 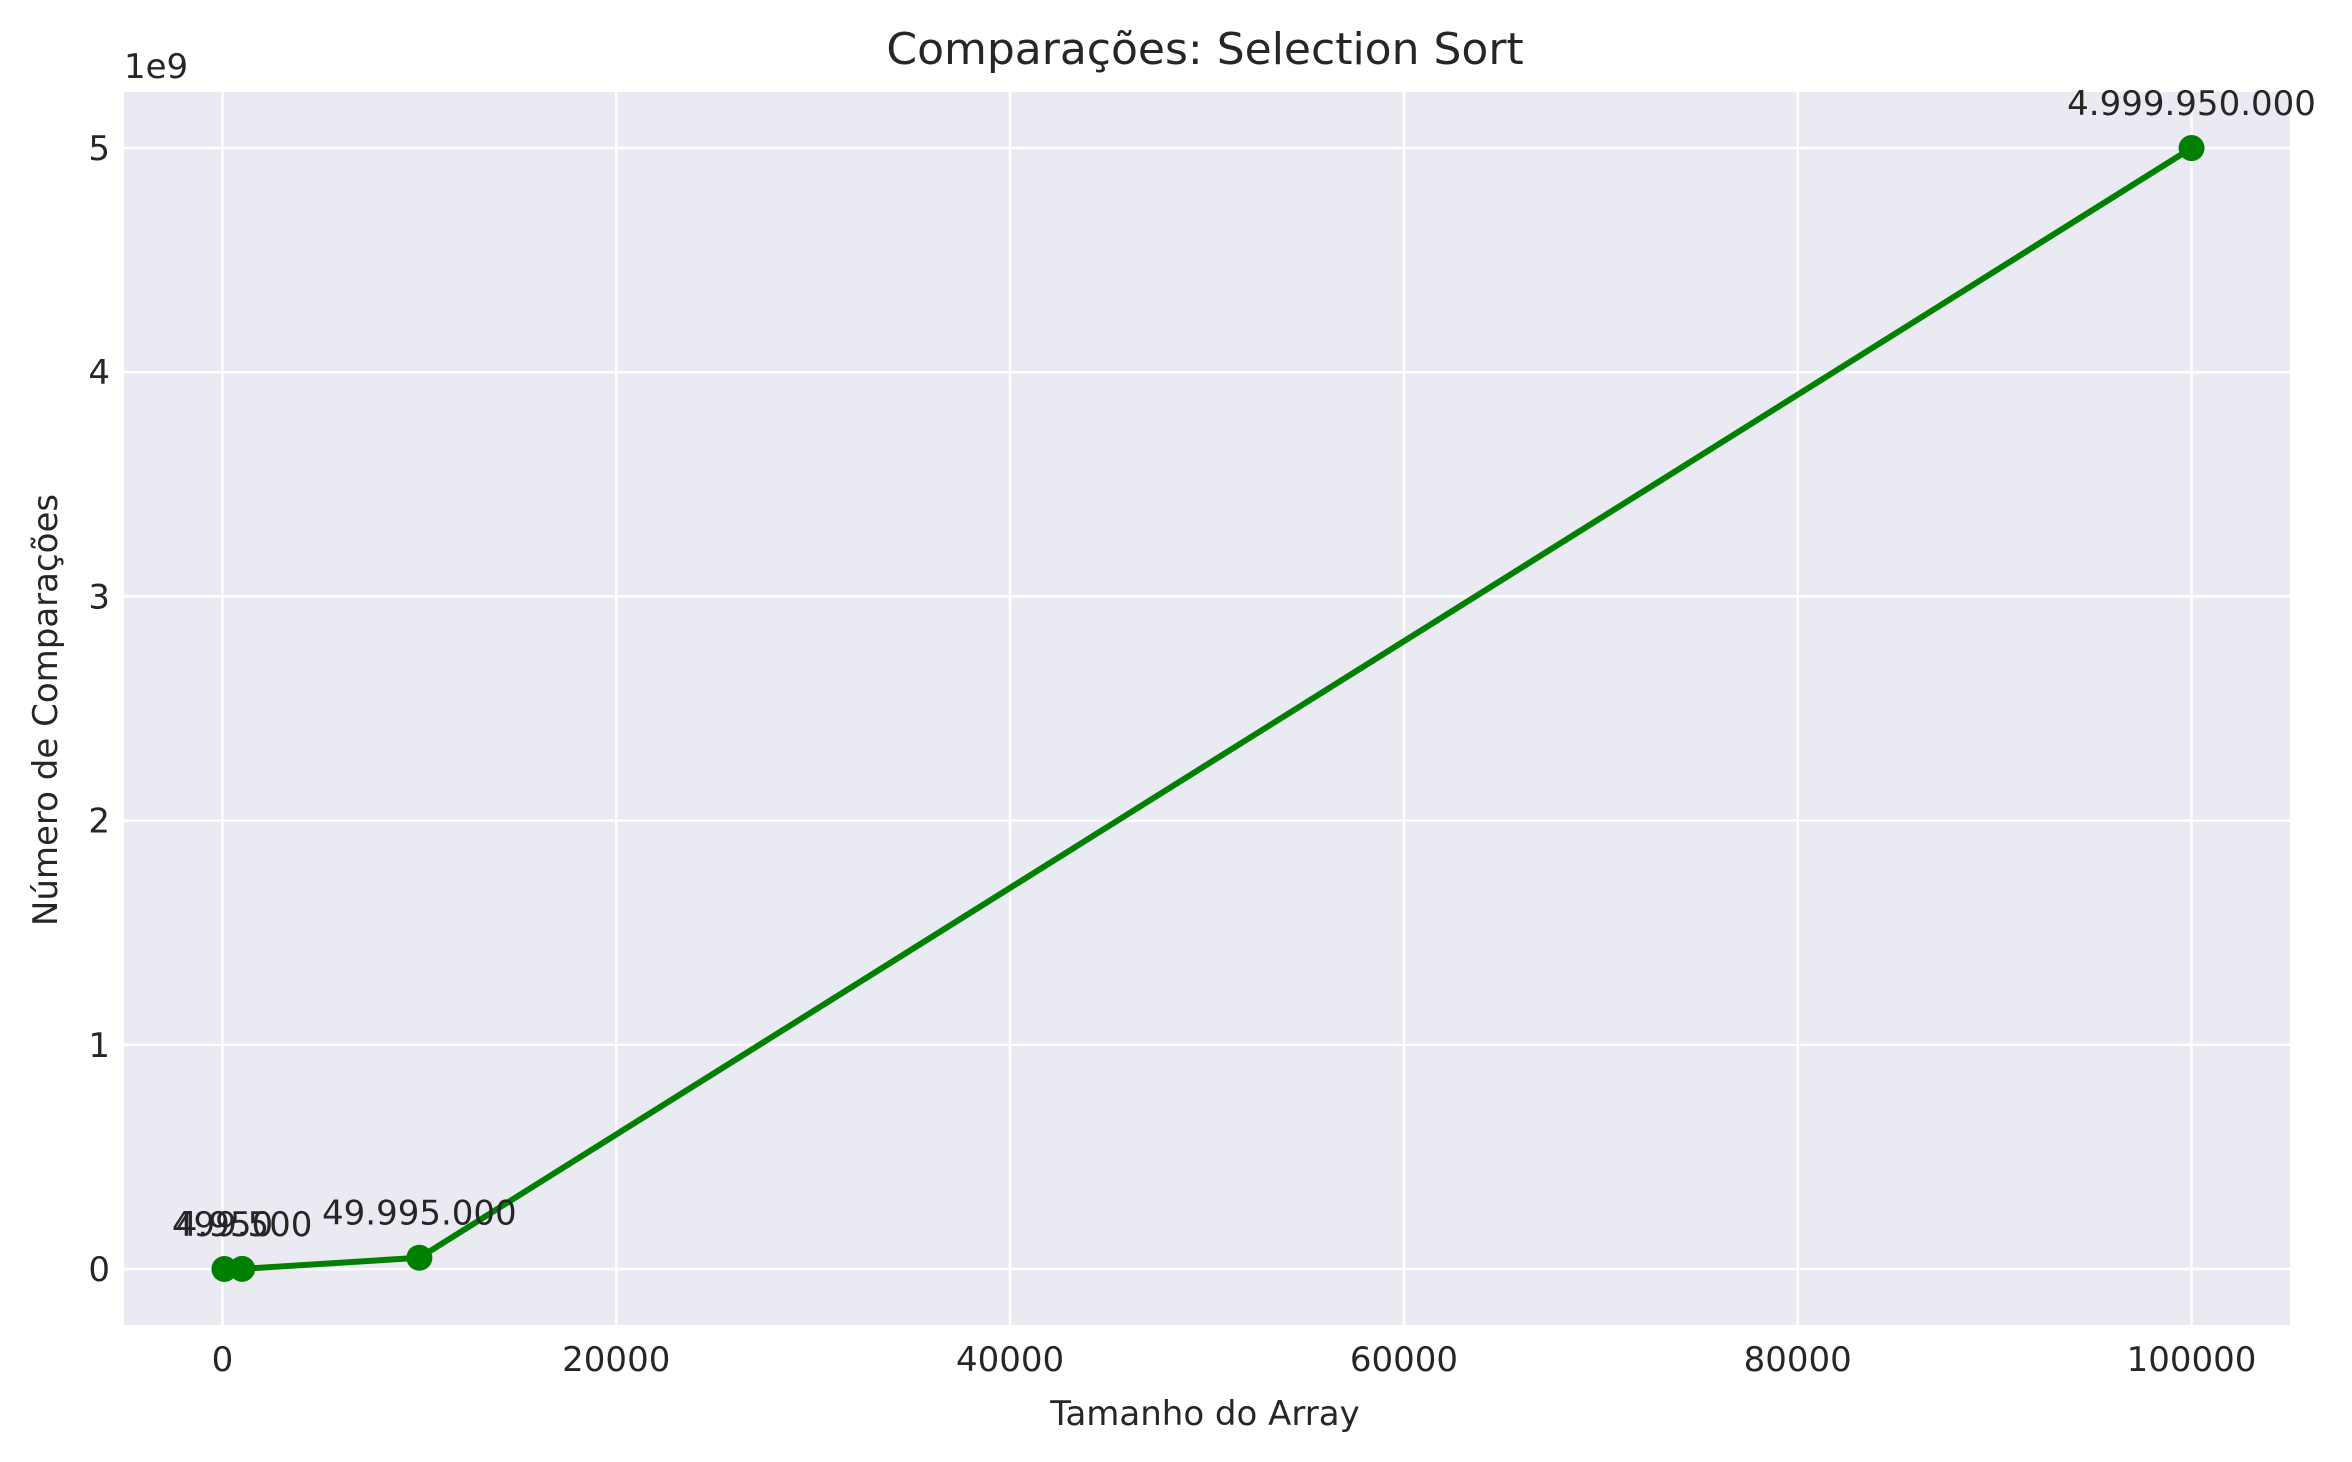 I want to click on y-tick-label: 4, so click(x=99, y=373).